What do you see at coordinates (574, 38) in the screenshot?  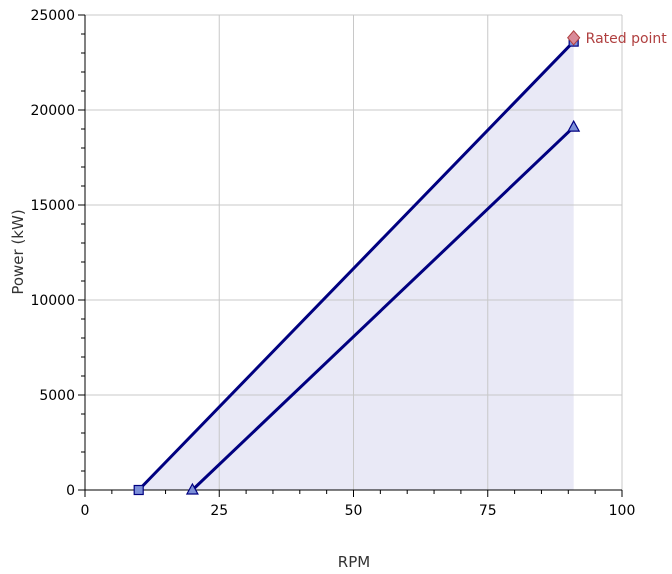 I see `rated-point-marker` at bounding box center [574, 38].